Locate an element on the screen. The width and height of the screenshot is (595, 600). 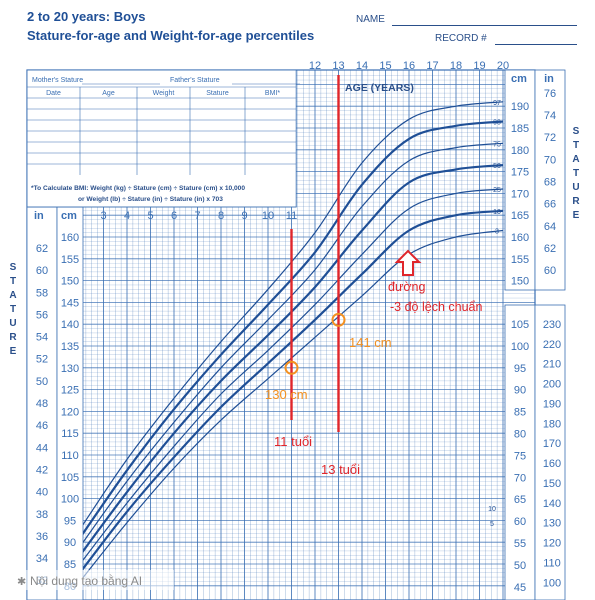
stature-in-tick-right: 60 is located at coordinates (550, 271).